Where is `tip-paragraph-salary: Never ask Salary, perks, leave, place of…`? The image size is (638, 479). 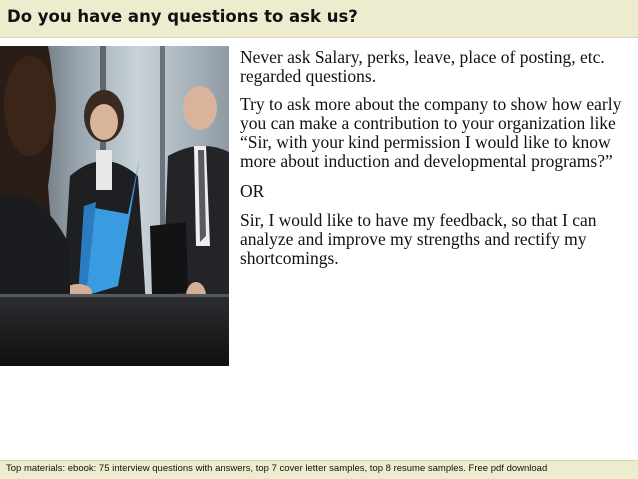
tip-paragraph-salary: Never ask Salary, perks, leave, place of… is located at coordinates (422, 66).